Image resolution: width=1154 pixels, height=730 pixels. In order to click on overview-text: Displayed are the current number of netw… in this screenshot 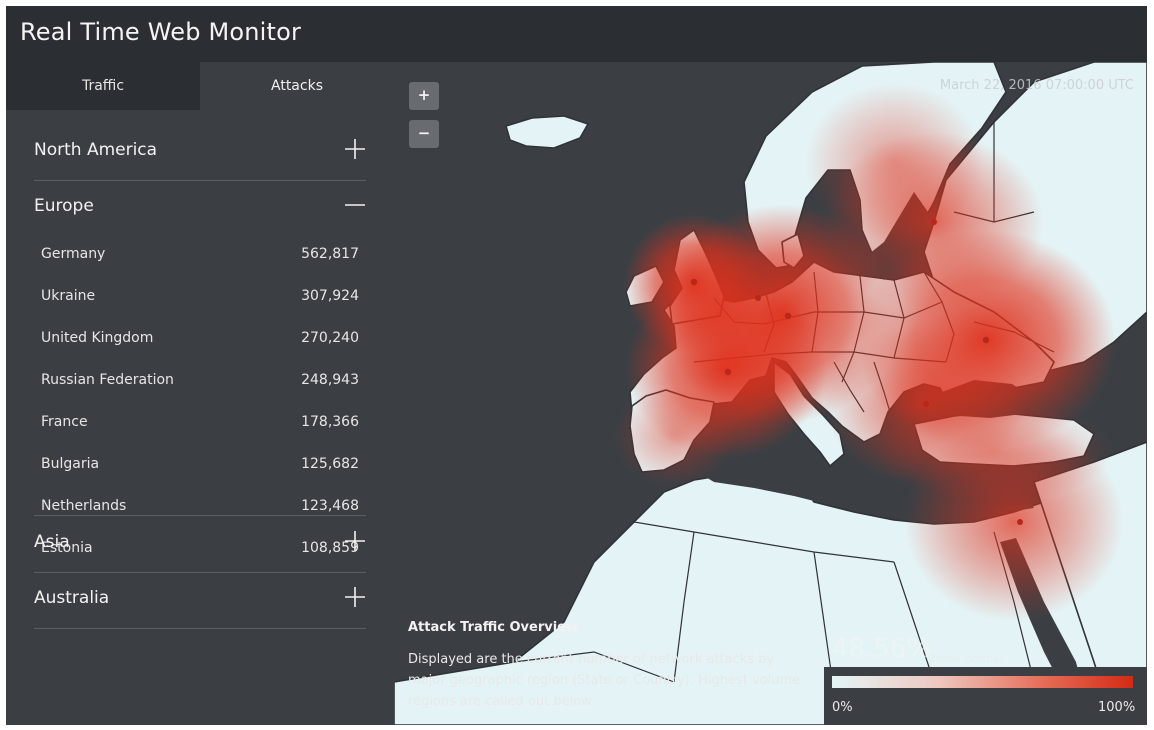, I will do `click(604, 680)`.